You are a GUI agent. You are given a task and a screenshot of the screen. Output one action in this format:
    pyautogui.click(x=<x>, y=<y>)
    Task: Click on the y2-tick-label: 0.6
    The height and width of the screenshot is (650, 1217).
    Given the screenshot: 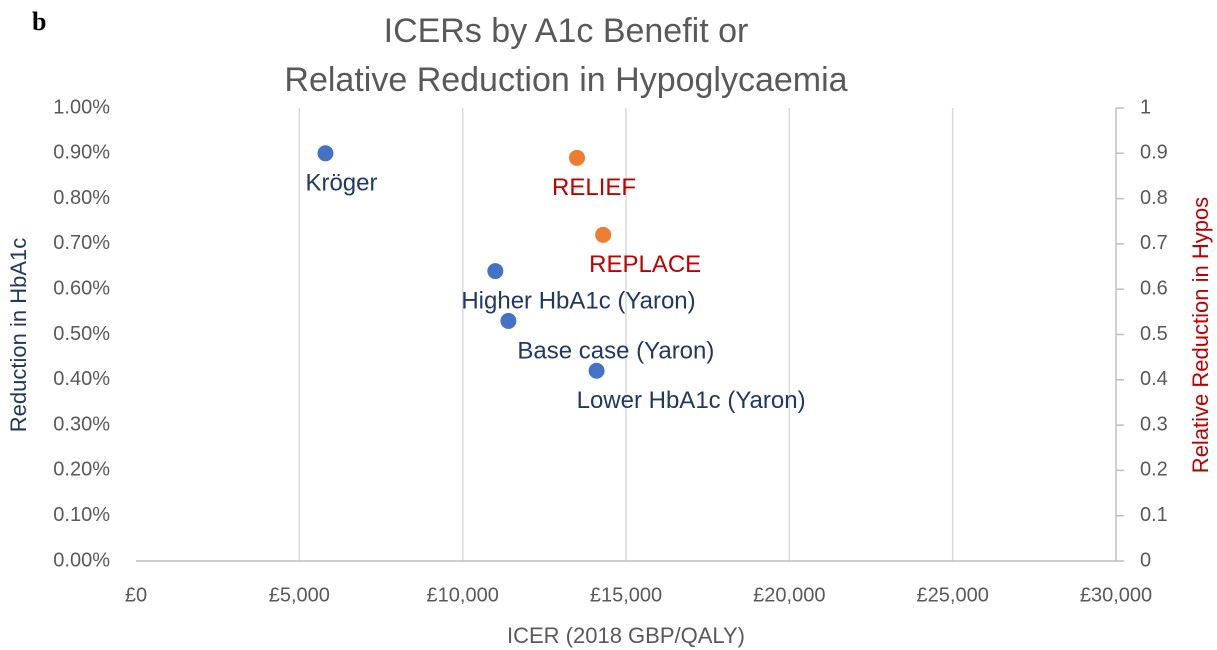 What is the action you would take?
    pyautogui.click(x=1154, y=288)
    